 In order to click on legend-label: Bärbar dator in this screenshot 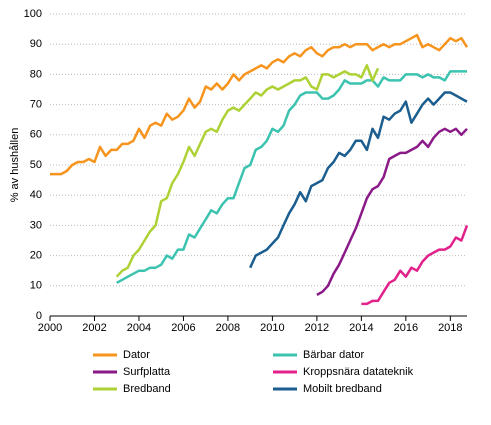, I will do `click(333, 355)`.